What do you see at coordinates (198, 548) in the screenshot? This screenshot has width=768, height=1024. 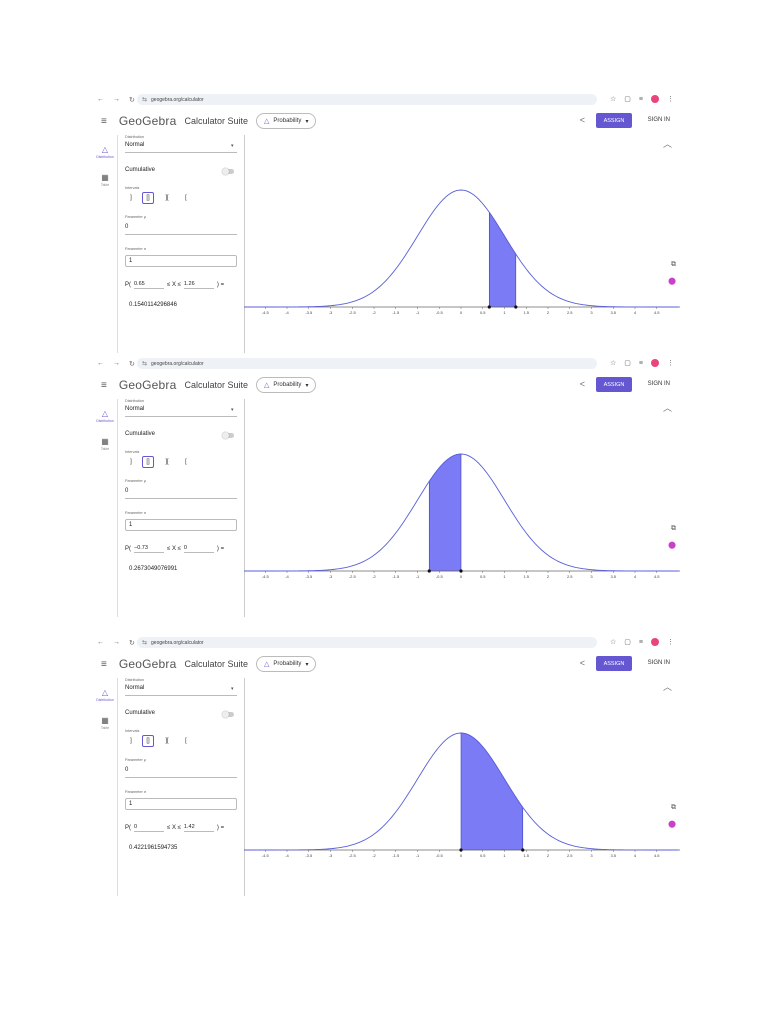 I see `upper-bound-input: 0` at bounding box center [198, 548].